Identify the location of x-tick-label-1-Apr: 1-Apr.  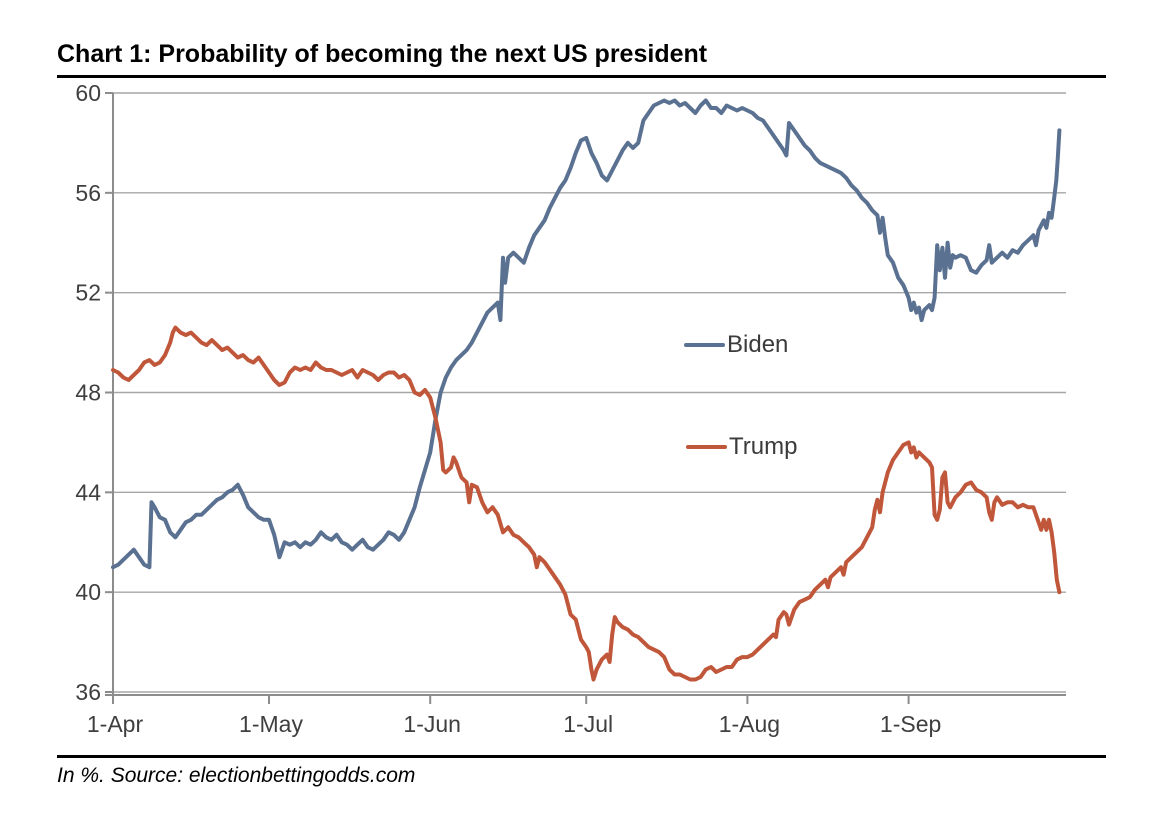
(115, 724).